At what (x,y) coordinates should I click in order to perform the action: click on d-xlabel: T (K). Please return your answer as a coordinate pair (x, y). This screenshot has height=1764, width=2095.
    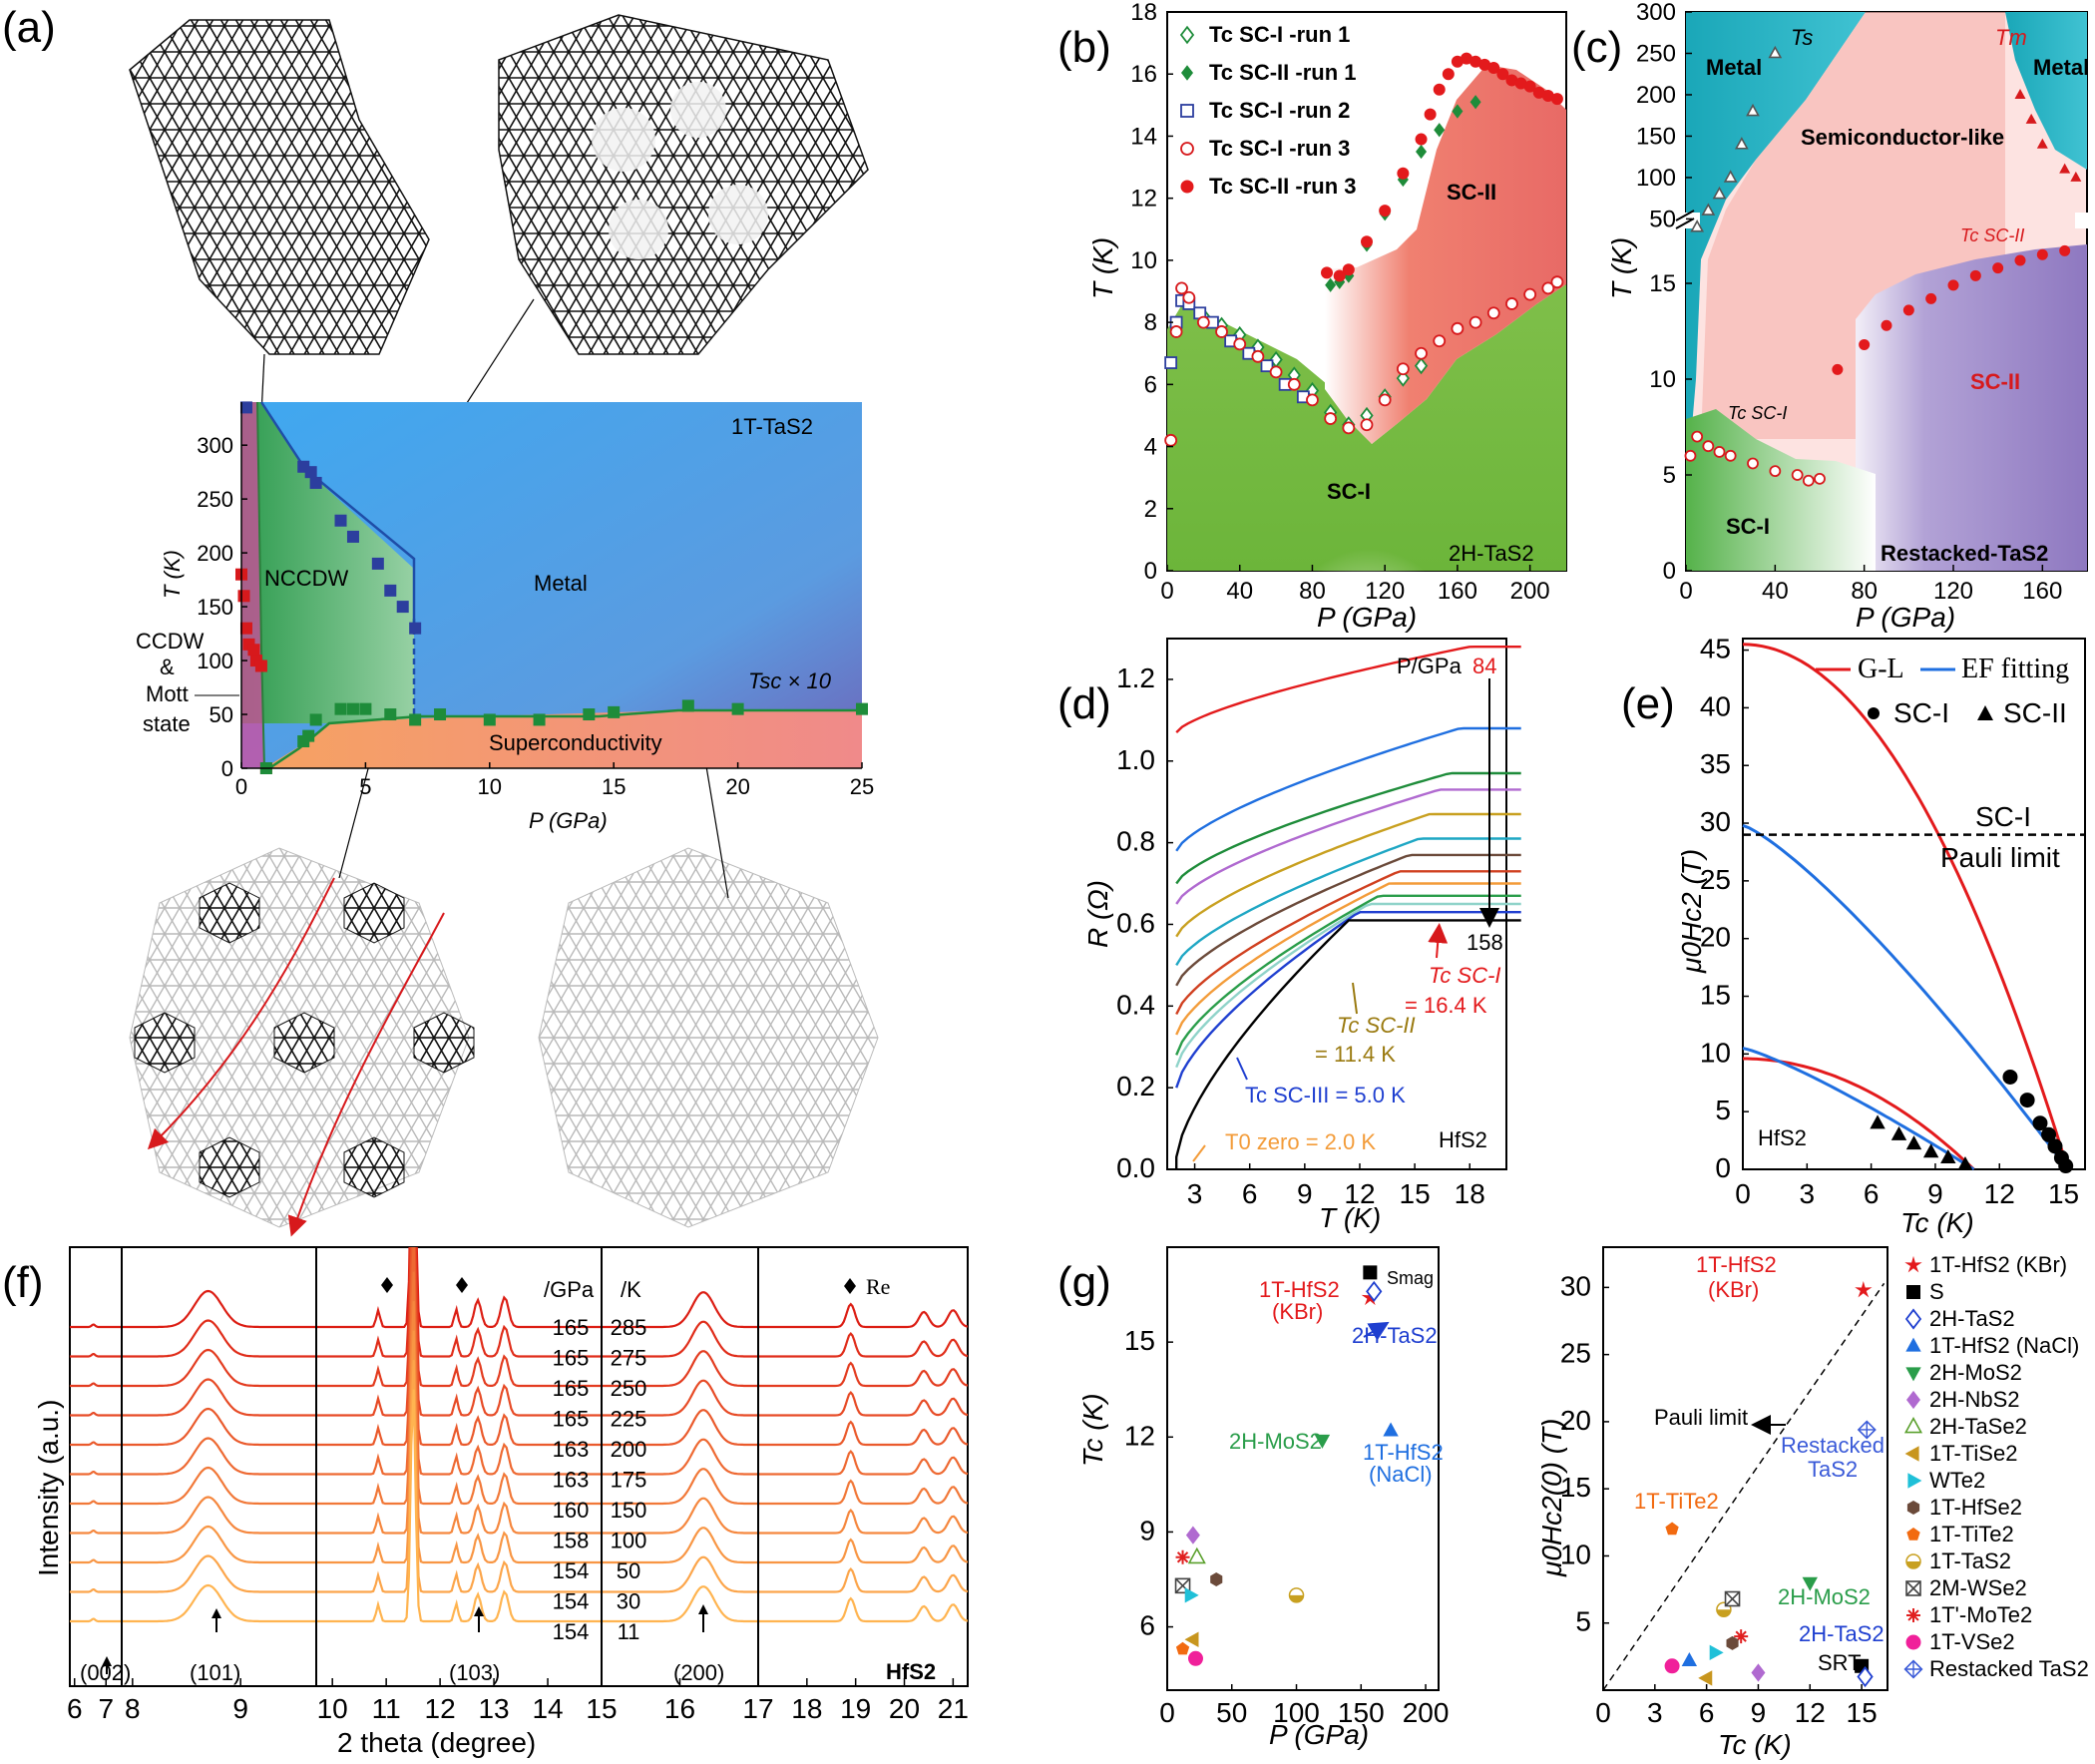
    Looking at the image, I should click on (1350, 1217).